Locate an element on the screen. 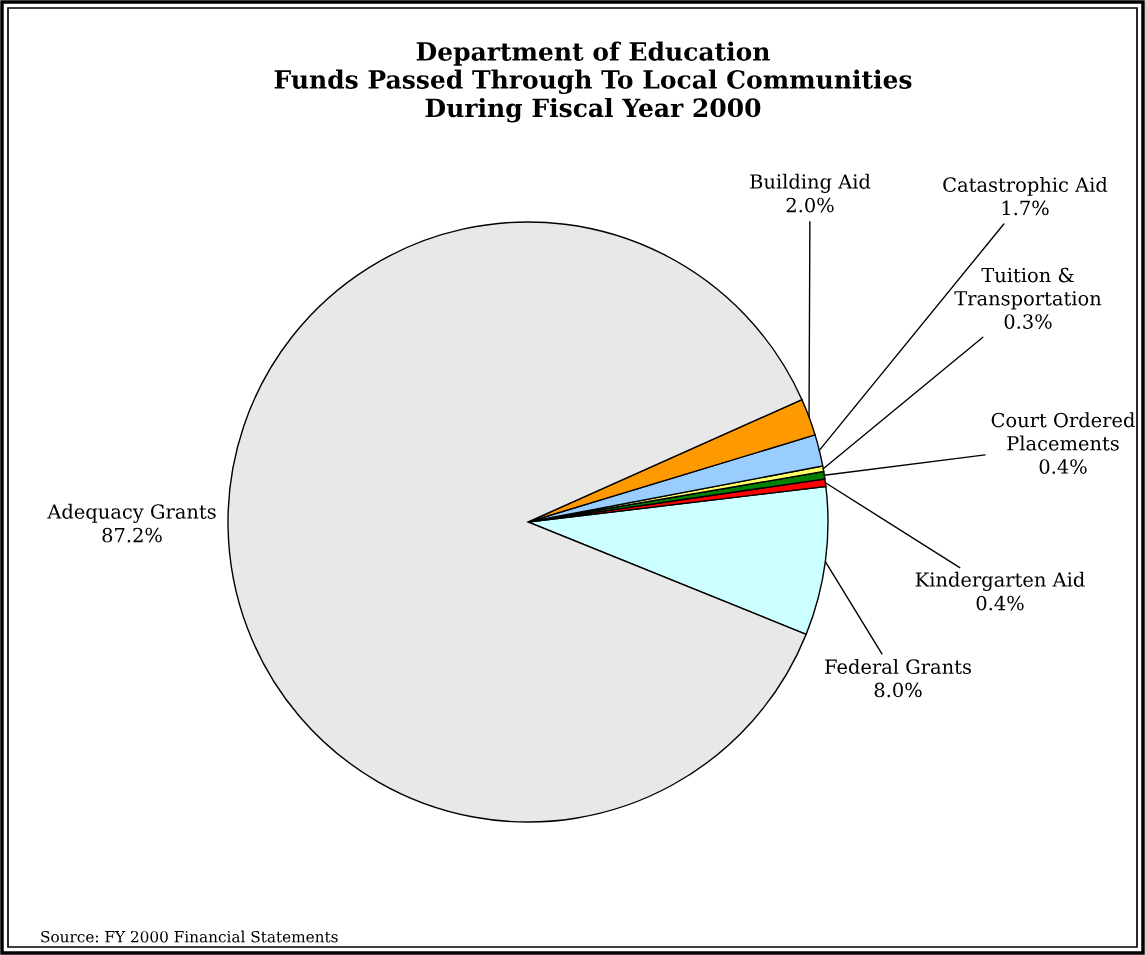 Image resolution: width=1145 pixels, height=955 pixels. slice-label: Court Ordered Placements is located at coordinates (1063, 431).